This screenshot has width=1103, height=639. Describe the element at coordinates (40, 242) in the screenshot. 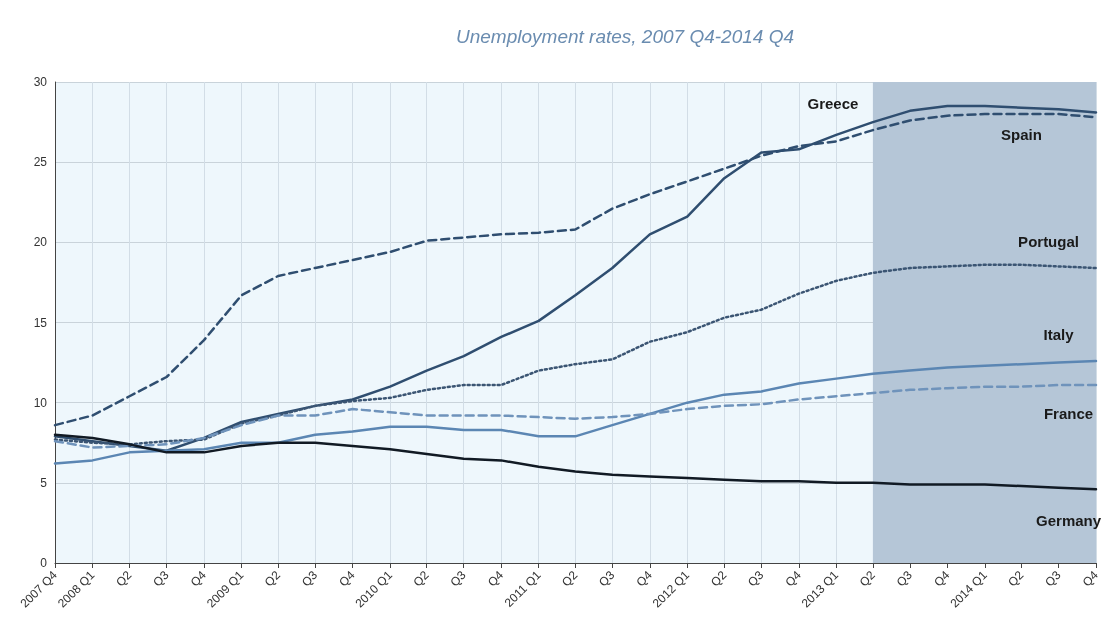

I see `y-tick-label: 20` at that location.